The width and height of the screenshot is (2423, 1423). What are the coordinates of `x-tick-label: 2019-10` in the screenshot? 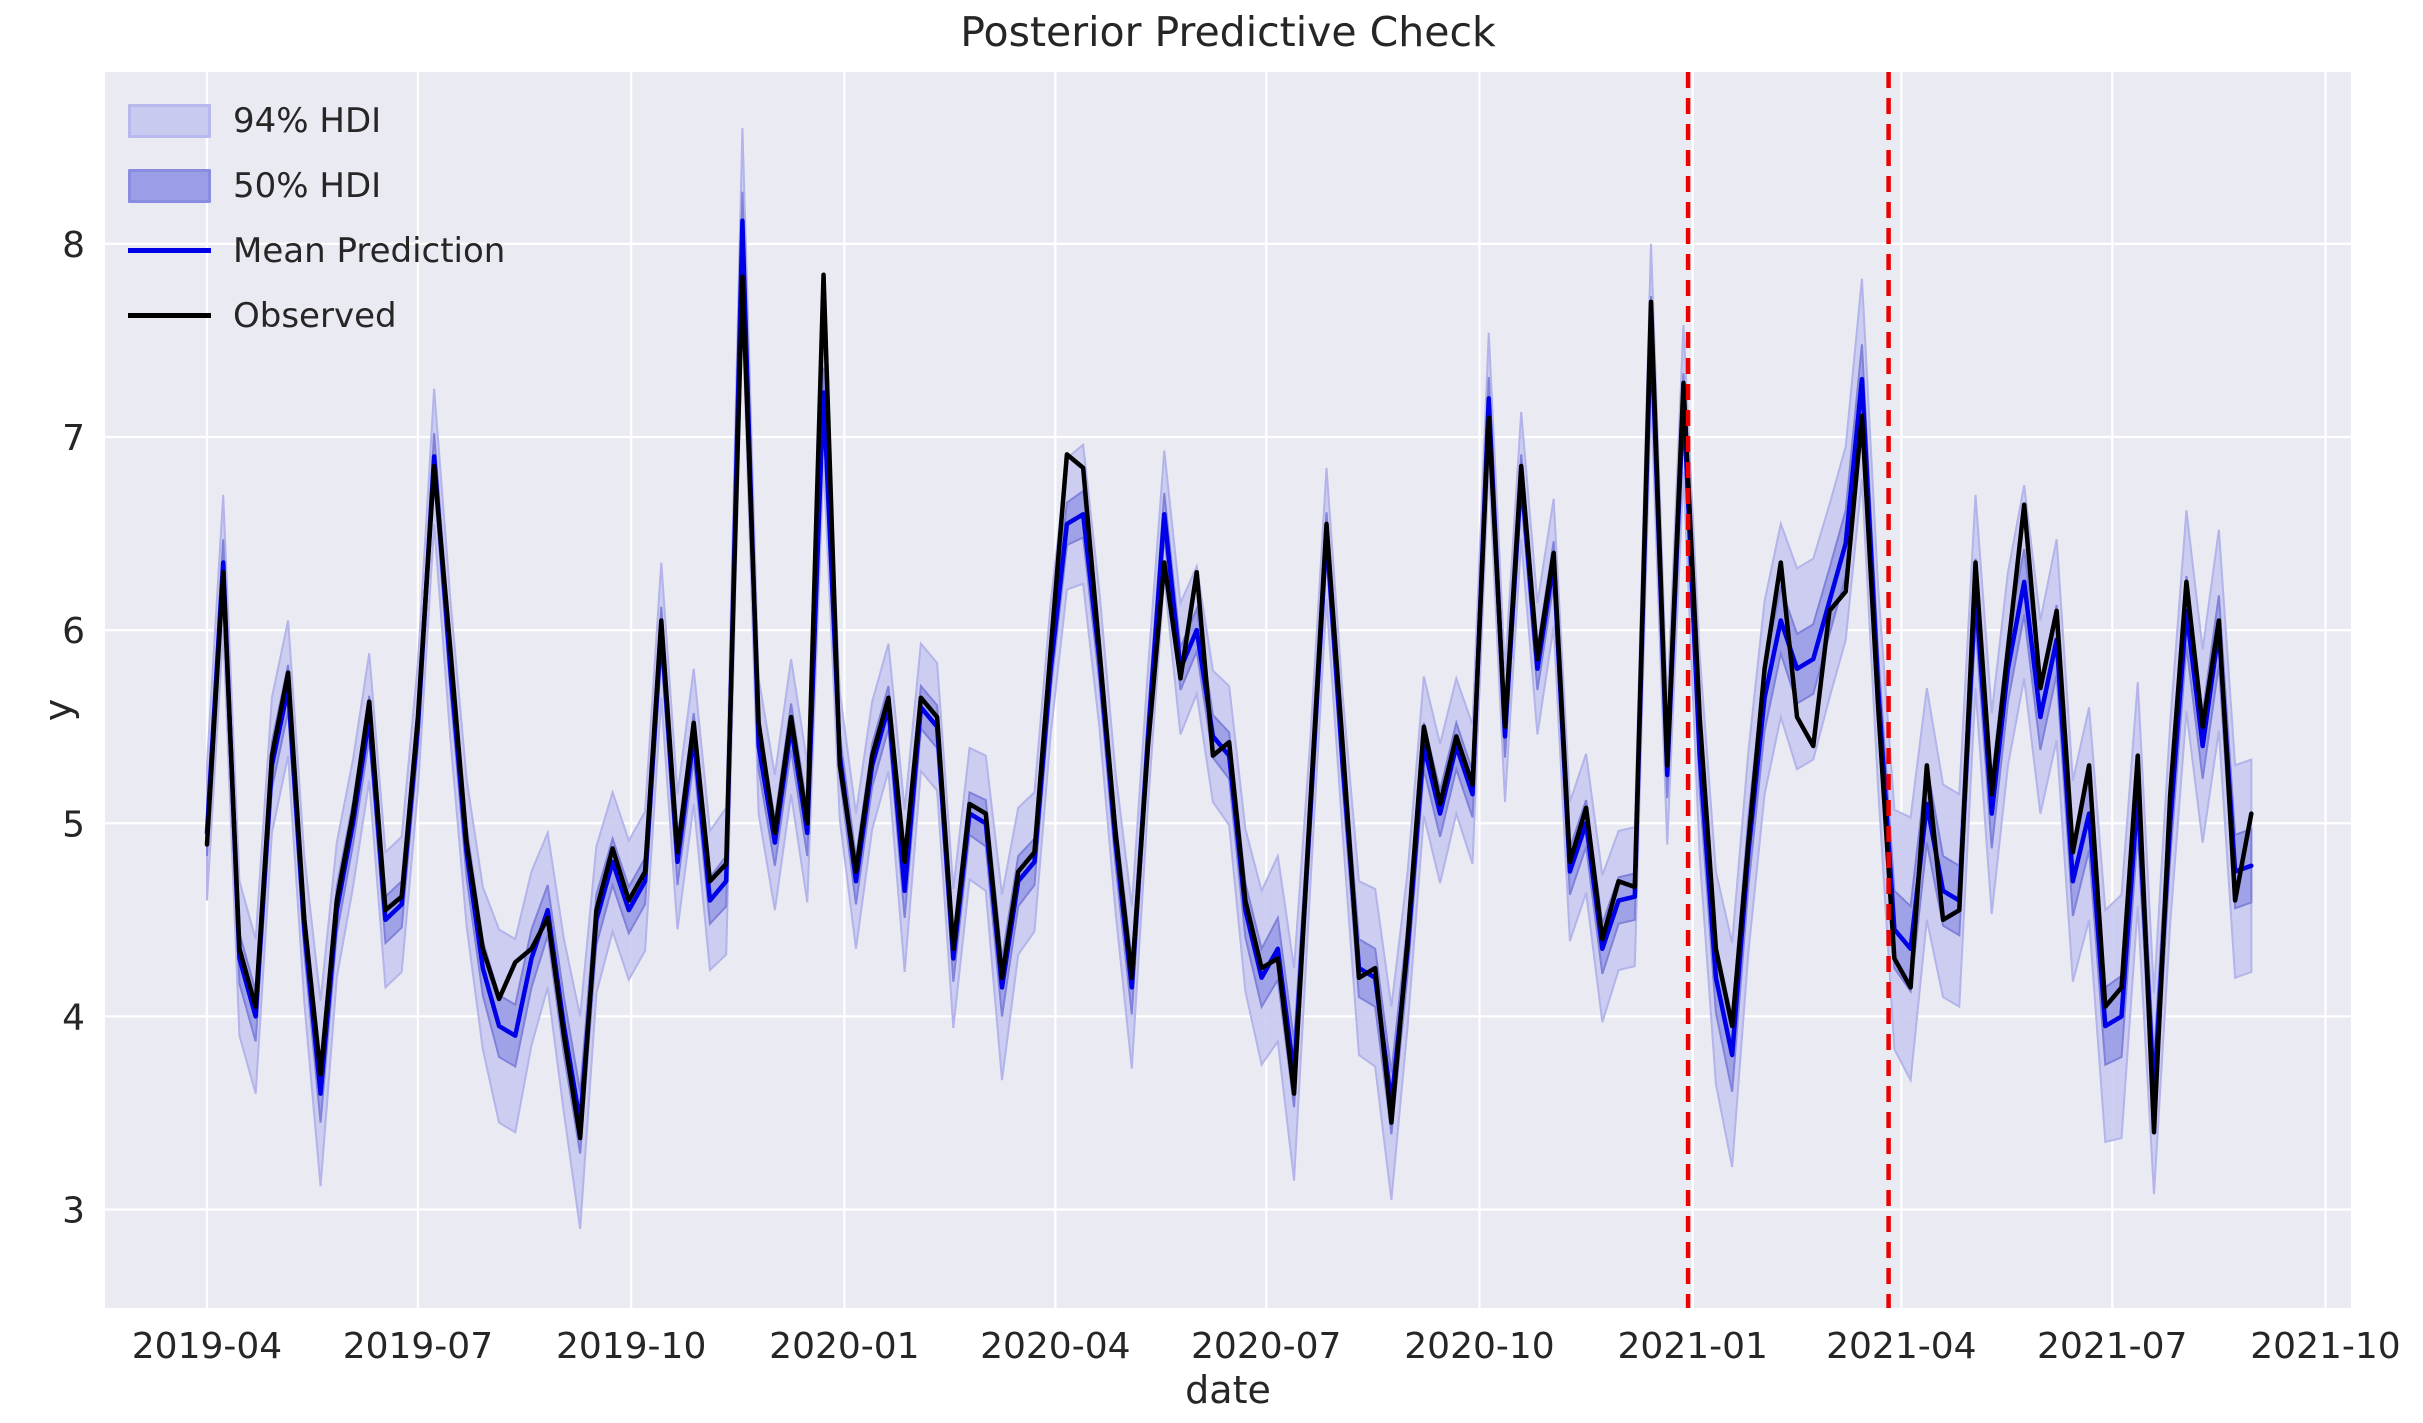 It's located at (631, 1346).